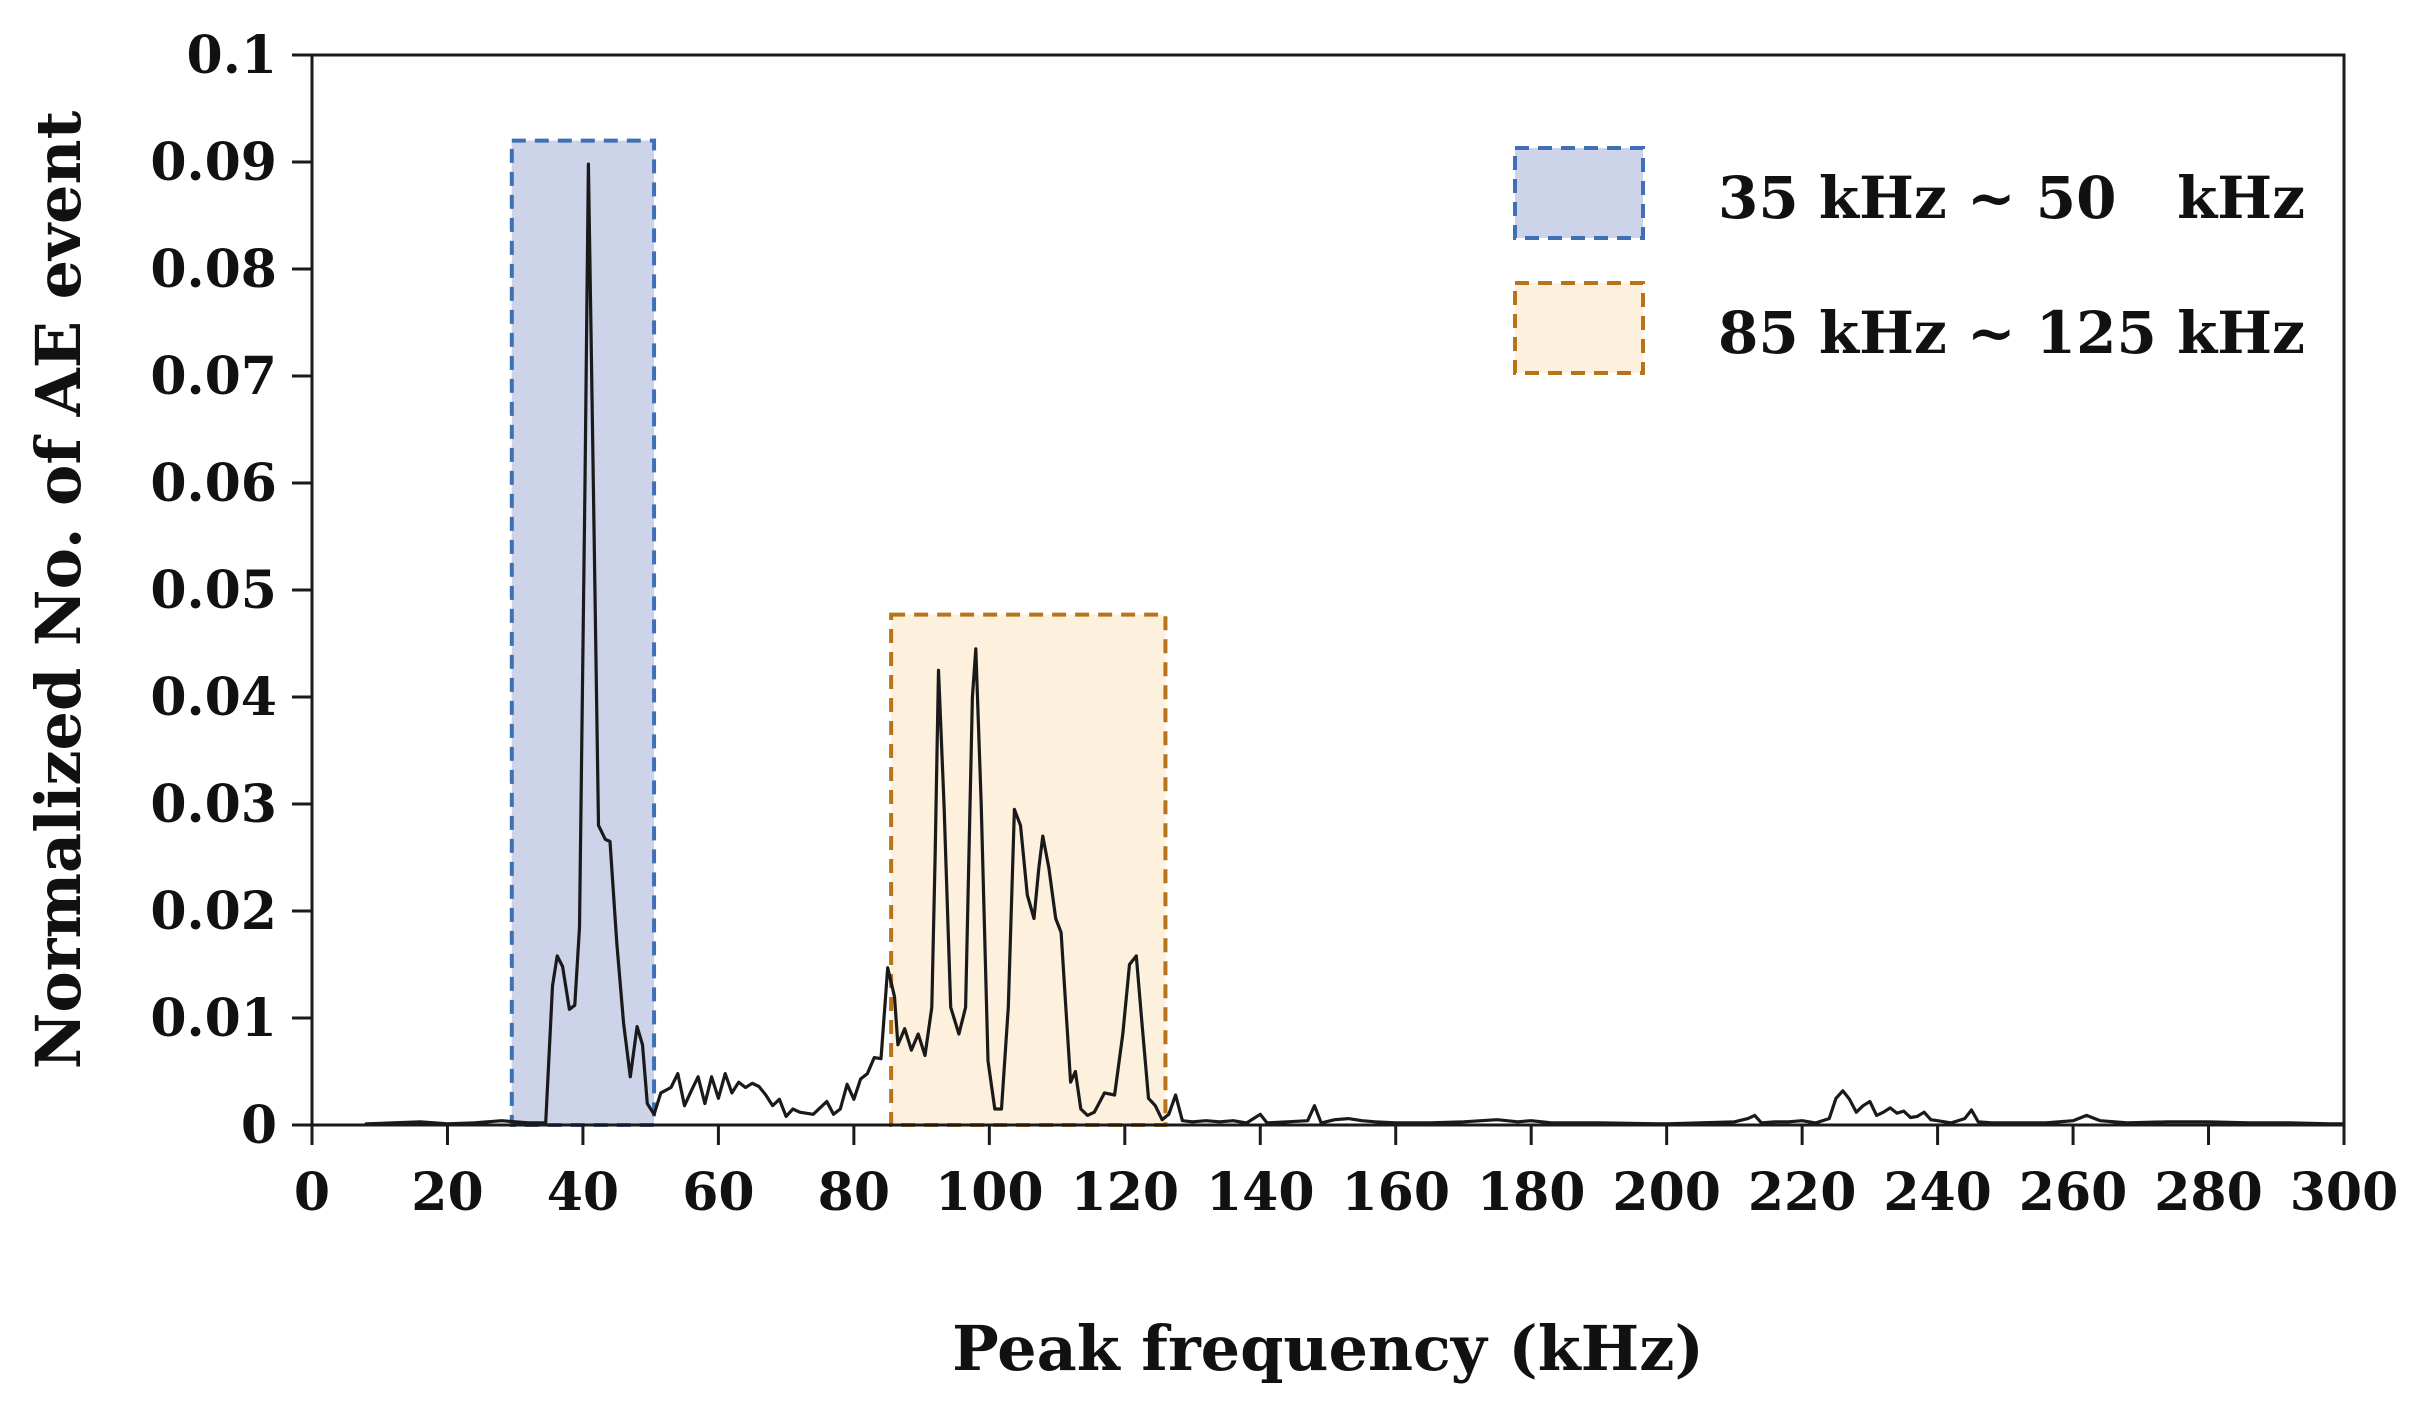  I want to click on legend-item-high-band: 85 kHz ~ 125 kHz, so click(1909, 328).